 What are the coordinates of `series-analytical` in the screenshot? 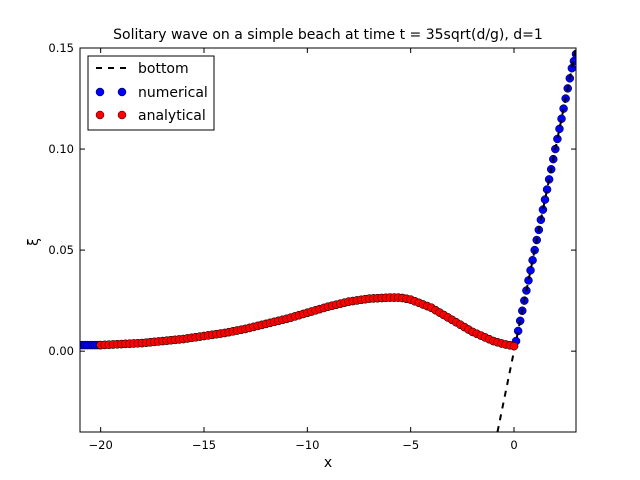 It's located at (307, 322).